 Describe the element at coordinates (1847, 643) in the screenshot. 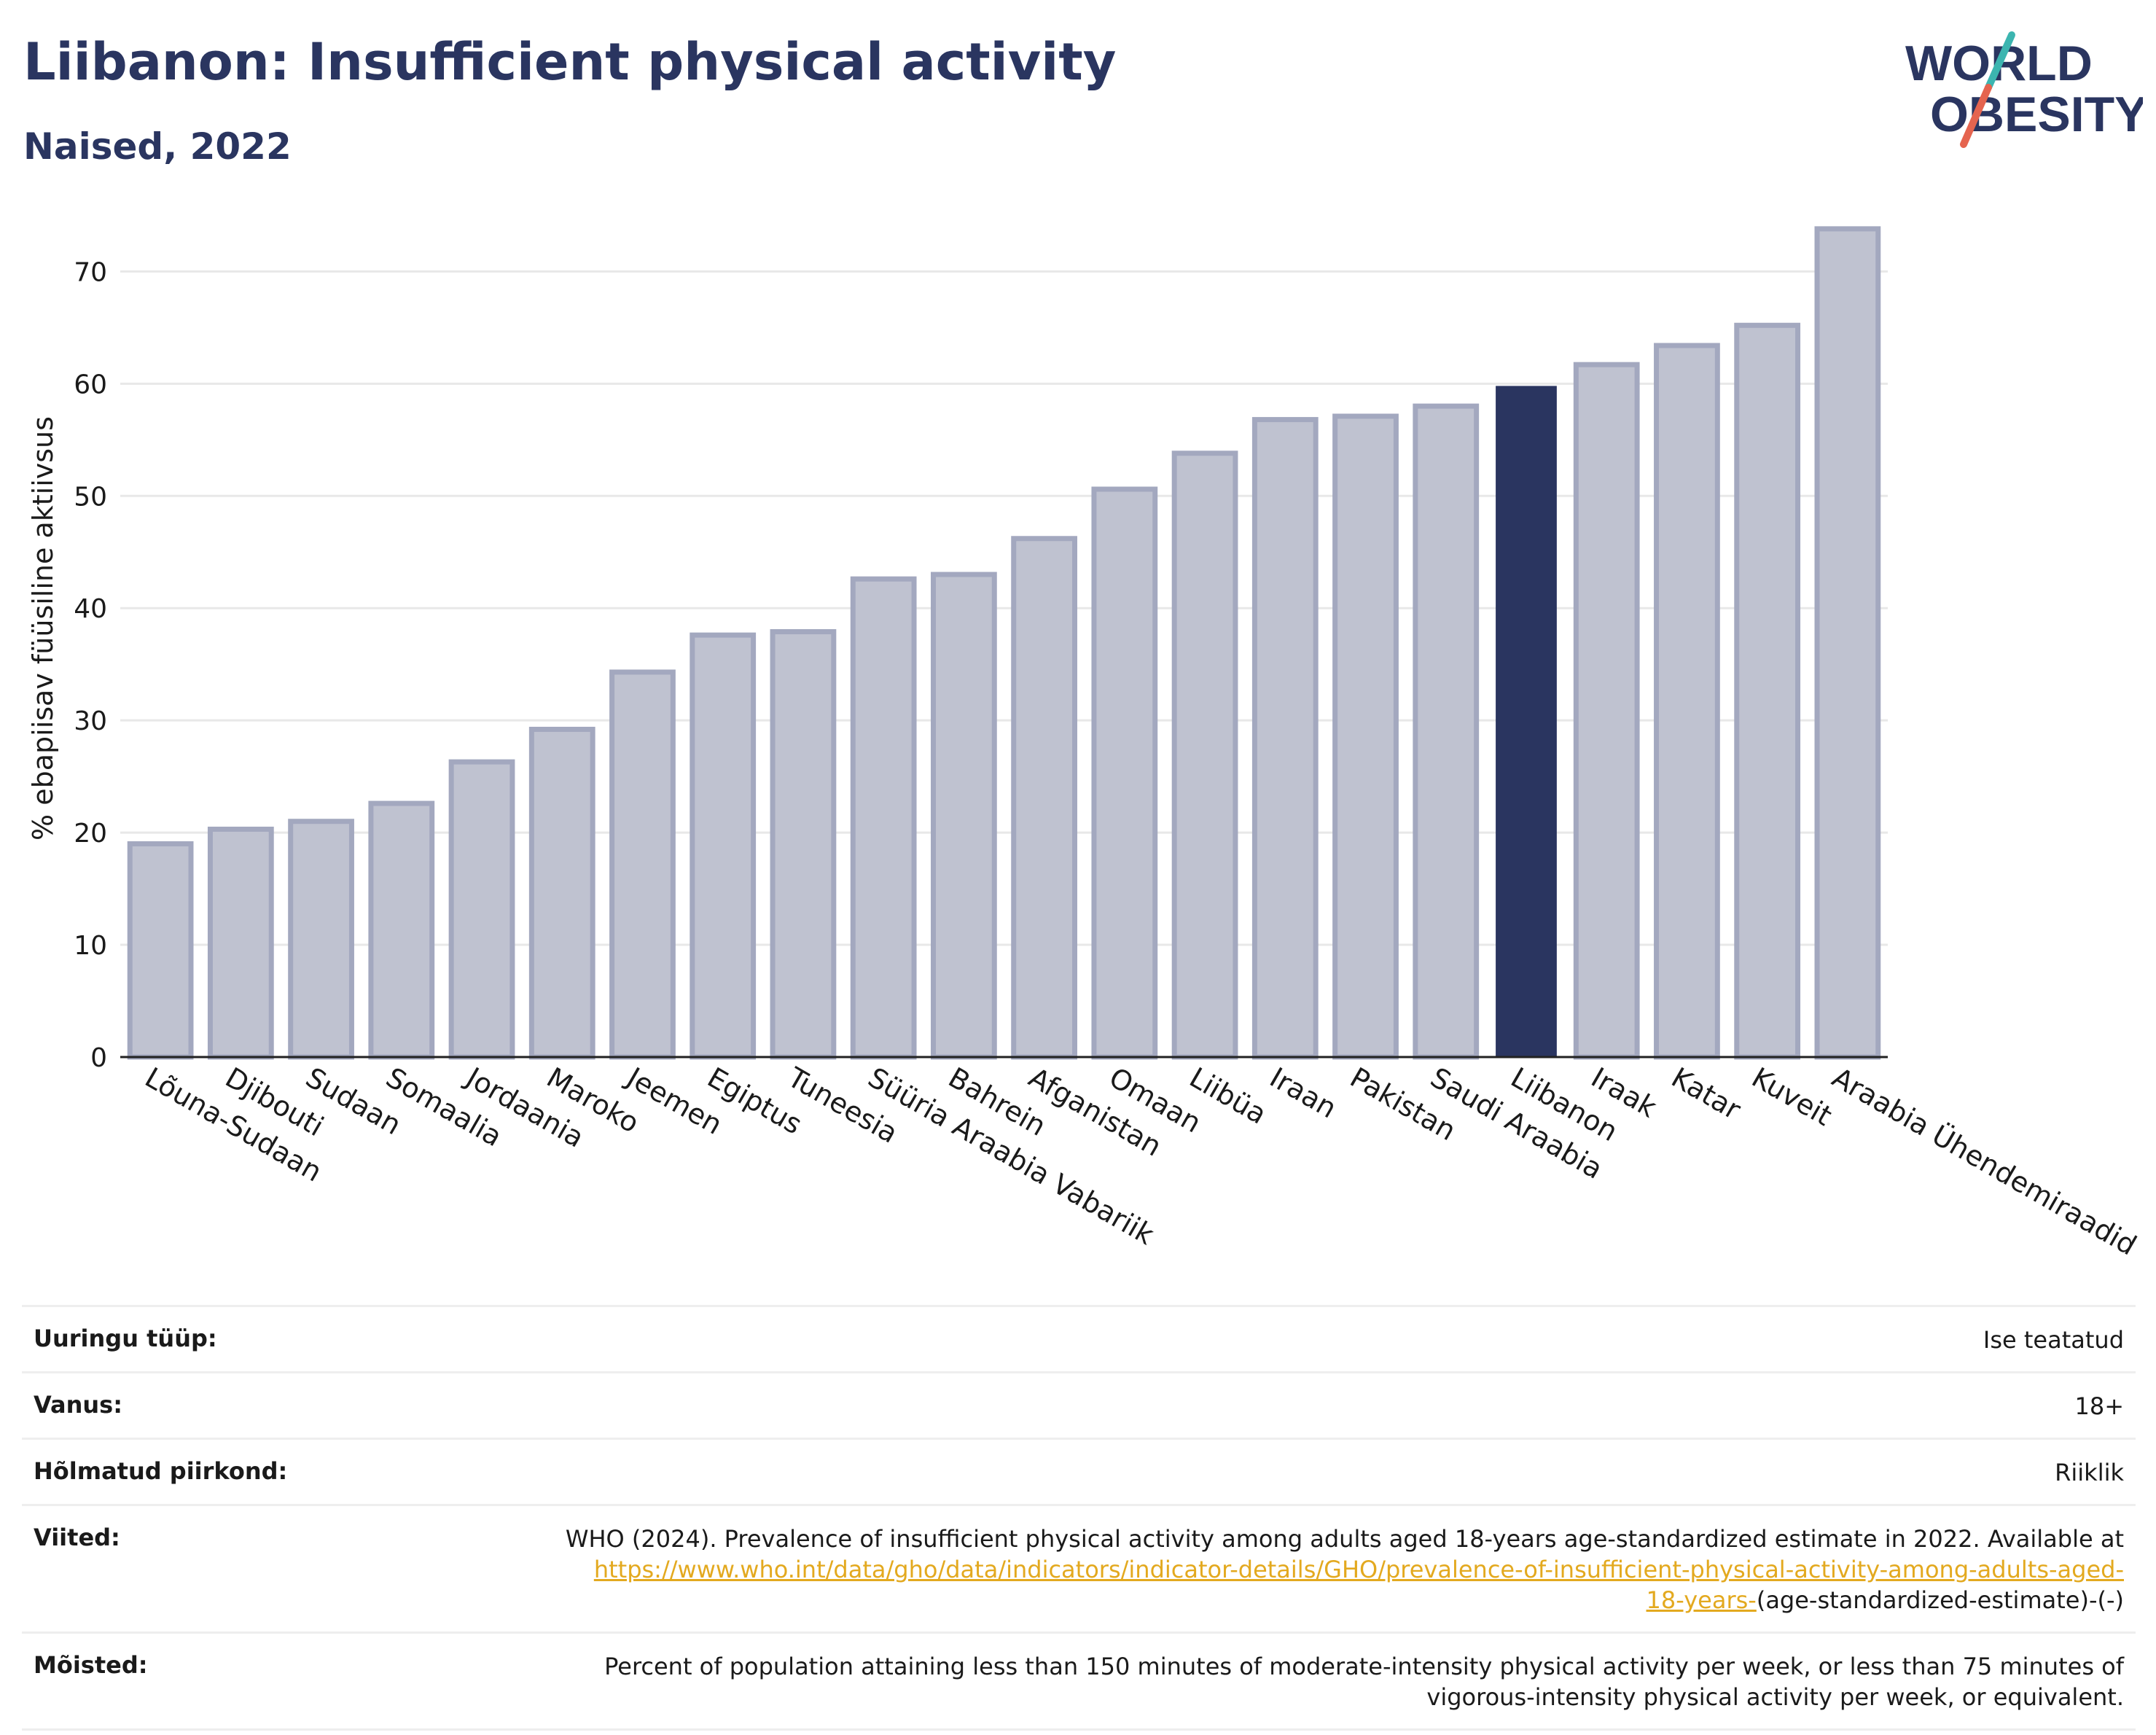

I see `bar-araabia-ühendemiraadid` at that location.